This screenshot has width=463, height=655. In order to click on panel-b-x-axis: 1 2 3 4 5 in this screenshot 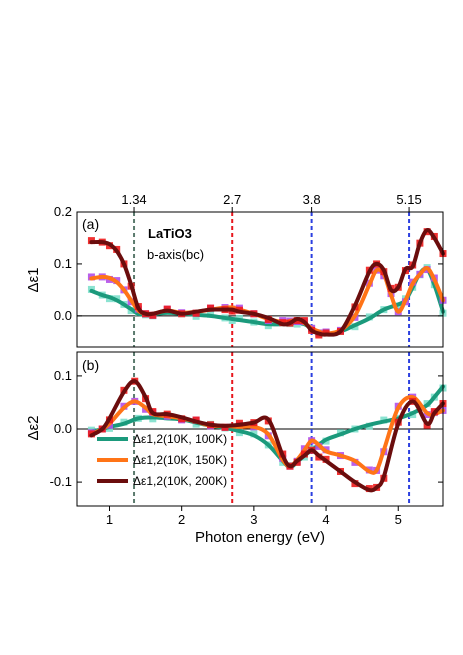, I will do `click(254, 516)`.